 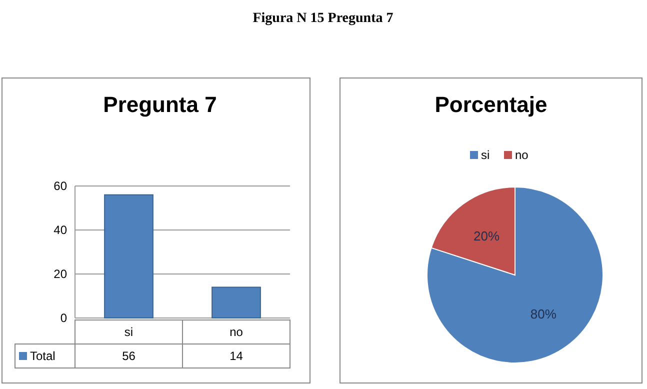 I want to click on data-label: 20%, so click(x=487, y=236).